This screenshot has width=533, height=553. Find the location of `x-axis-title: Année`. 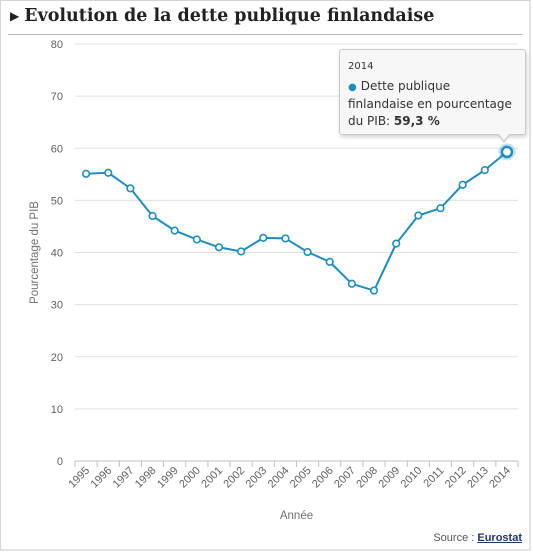

x-axis-title: Année is located at coordinates (296, 516).